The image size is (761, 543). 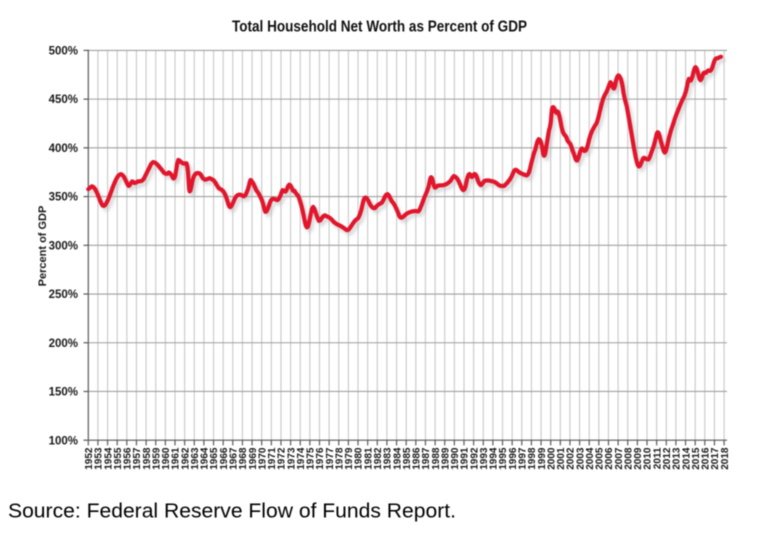 I want to click on svg-text: 1995, so click(x=503, y=458).